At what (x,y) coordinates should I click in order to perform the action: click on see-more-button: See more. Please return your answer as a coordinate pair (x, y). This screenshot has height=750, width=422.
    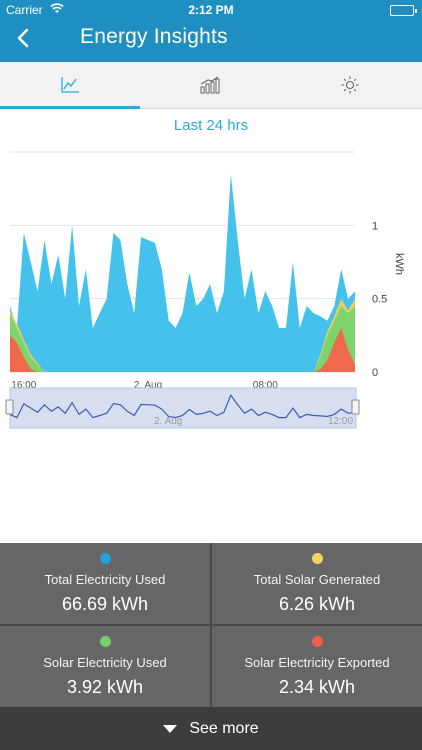
    Looking at the image, I should click on (211, 728).